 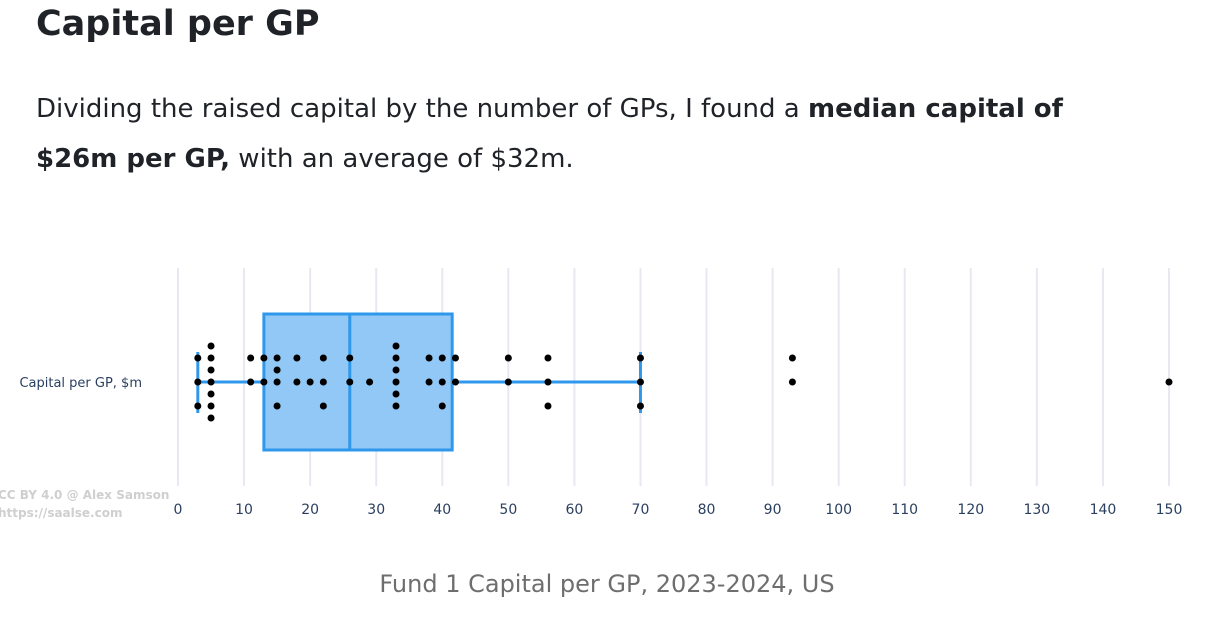 What do you see at coordinates (970, 510) in the screenshot?
I see `x-tick-label-120: 120` at bounding box center [970, 510].